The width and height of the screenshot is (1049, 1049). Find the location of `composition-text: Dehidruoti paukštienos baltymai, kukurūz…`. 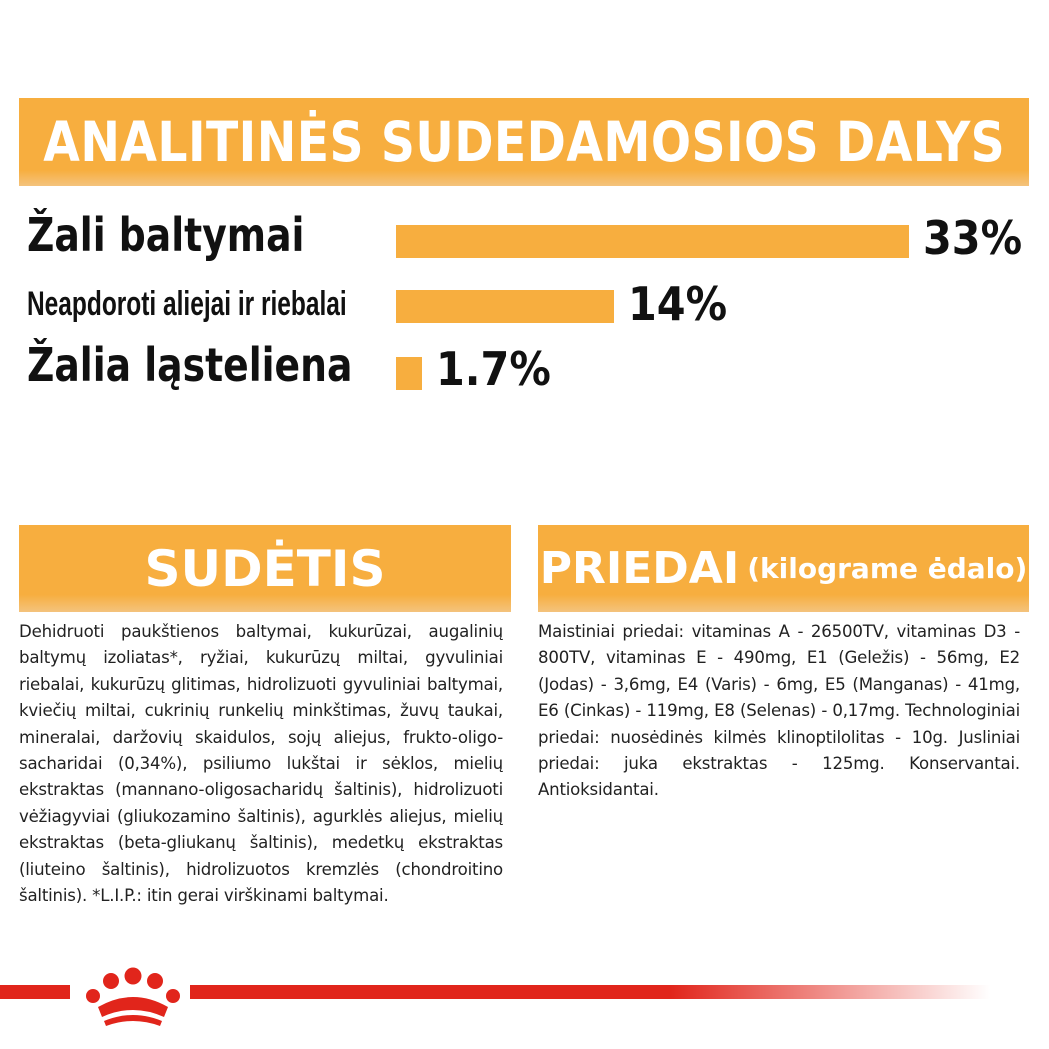

composition-text: Dehidruoti paukštienos baltymai, kukurūz… is located at coordinates (261, 764).